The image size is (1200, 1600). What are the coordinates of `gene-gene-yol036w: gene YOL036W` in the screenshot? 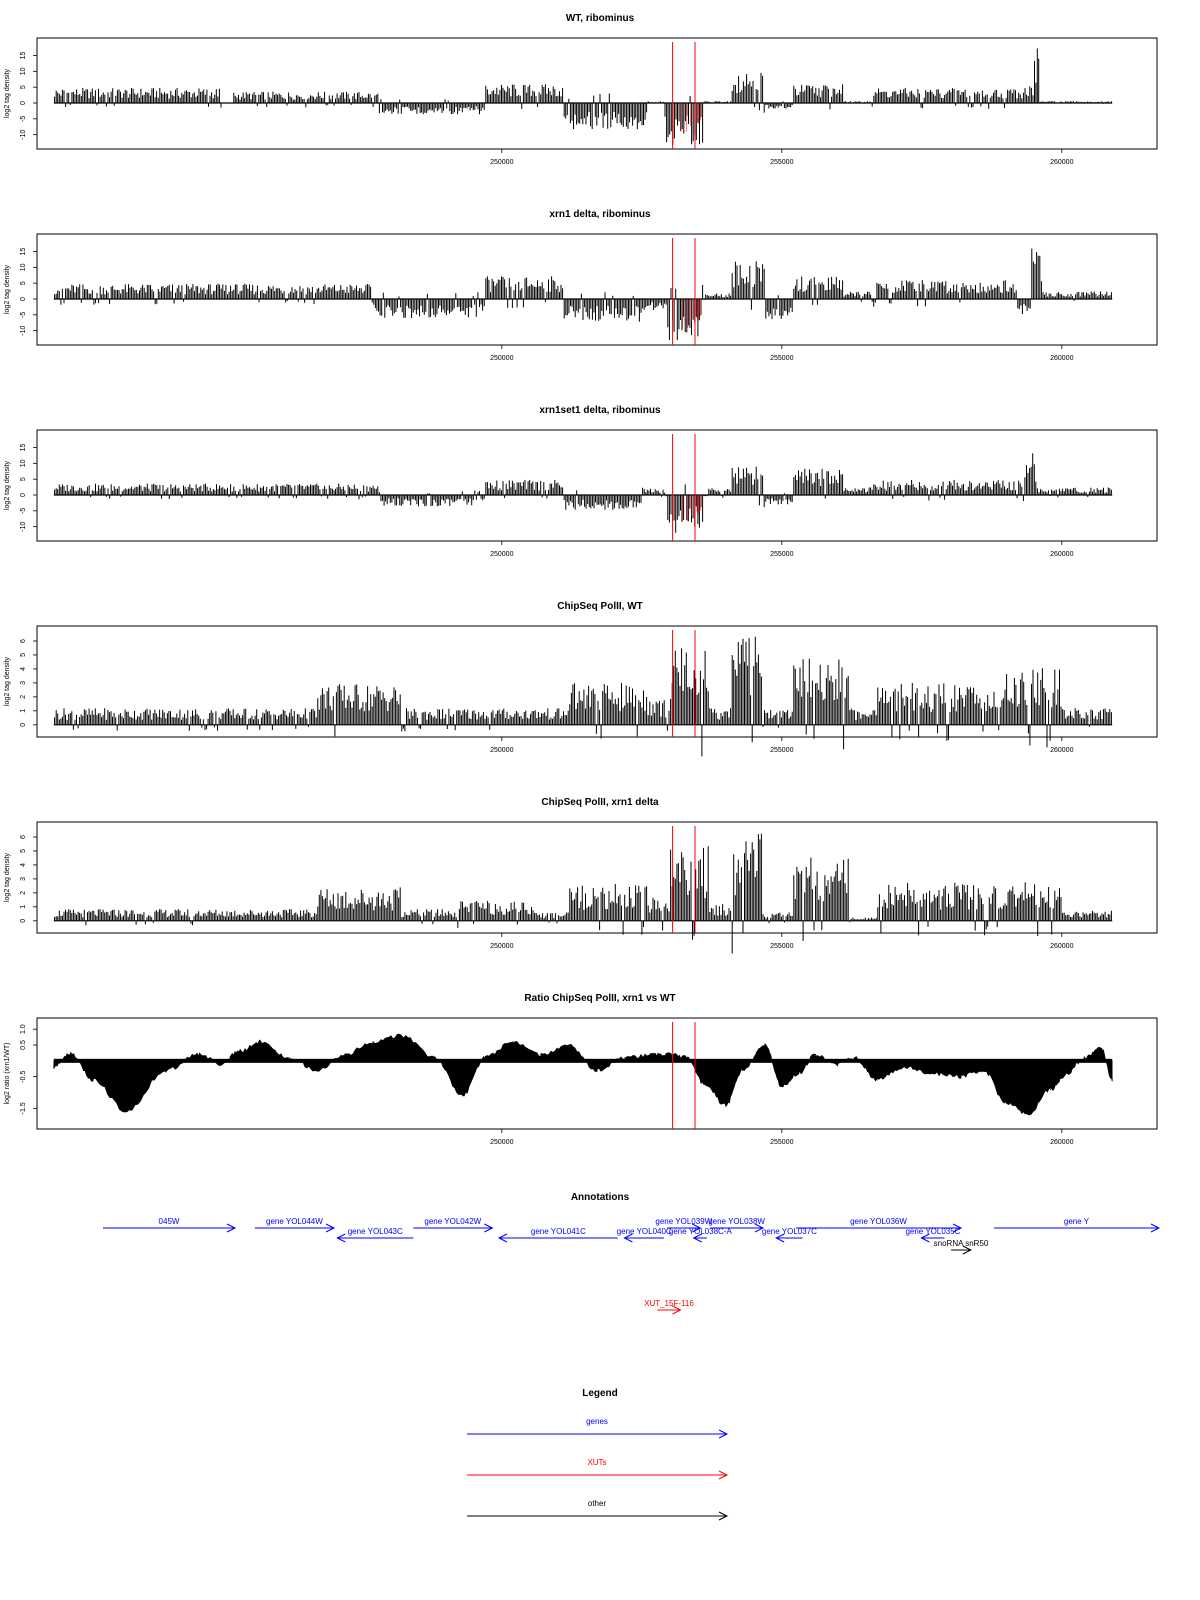 It's located at (879, 1225).